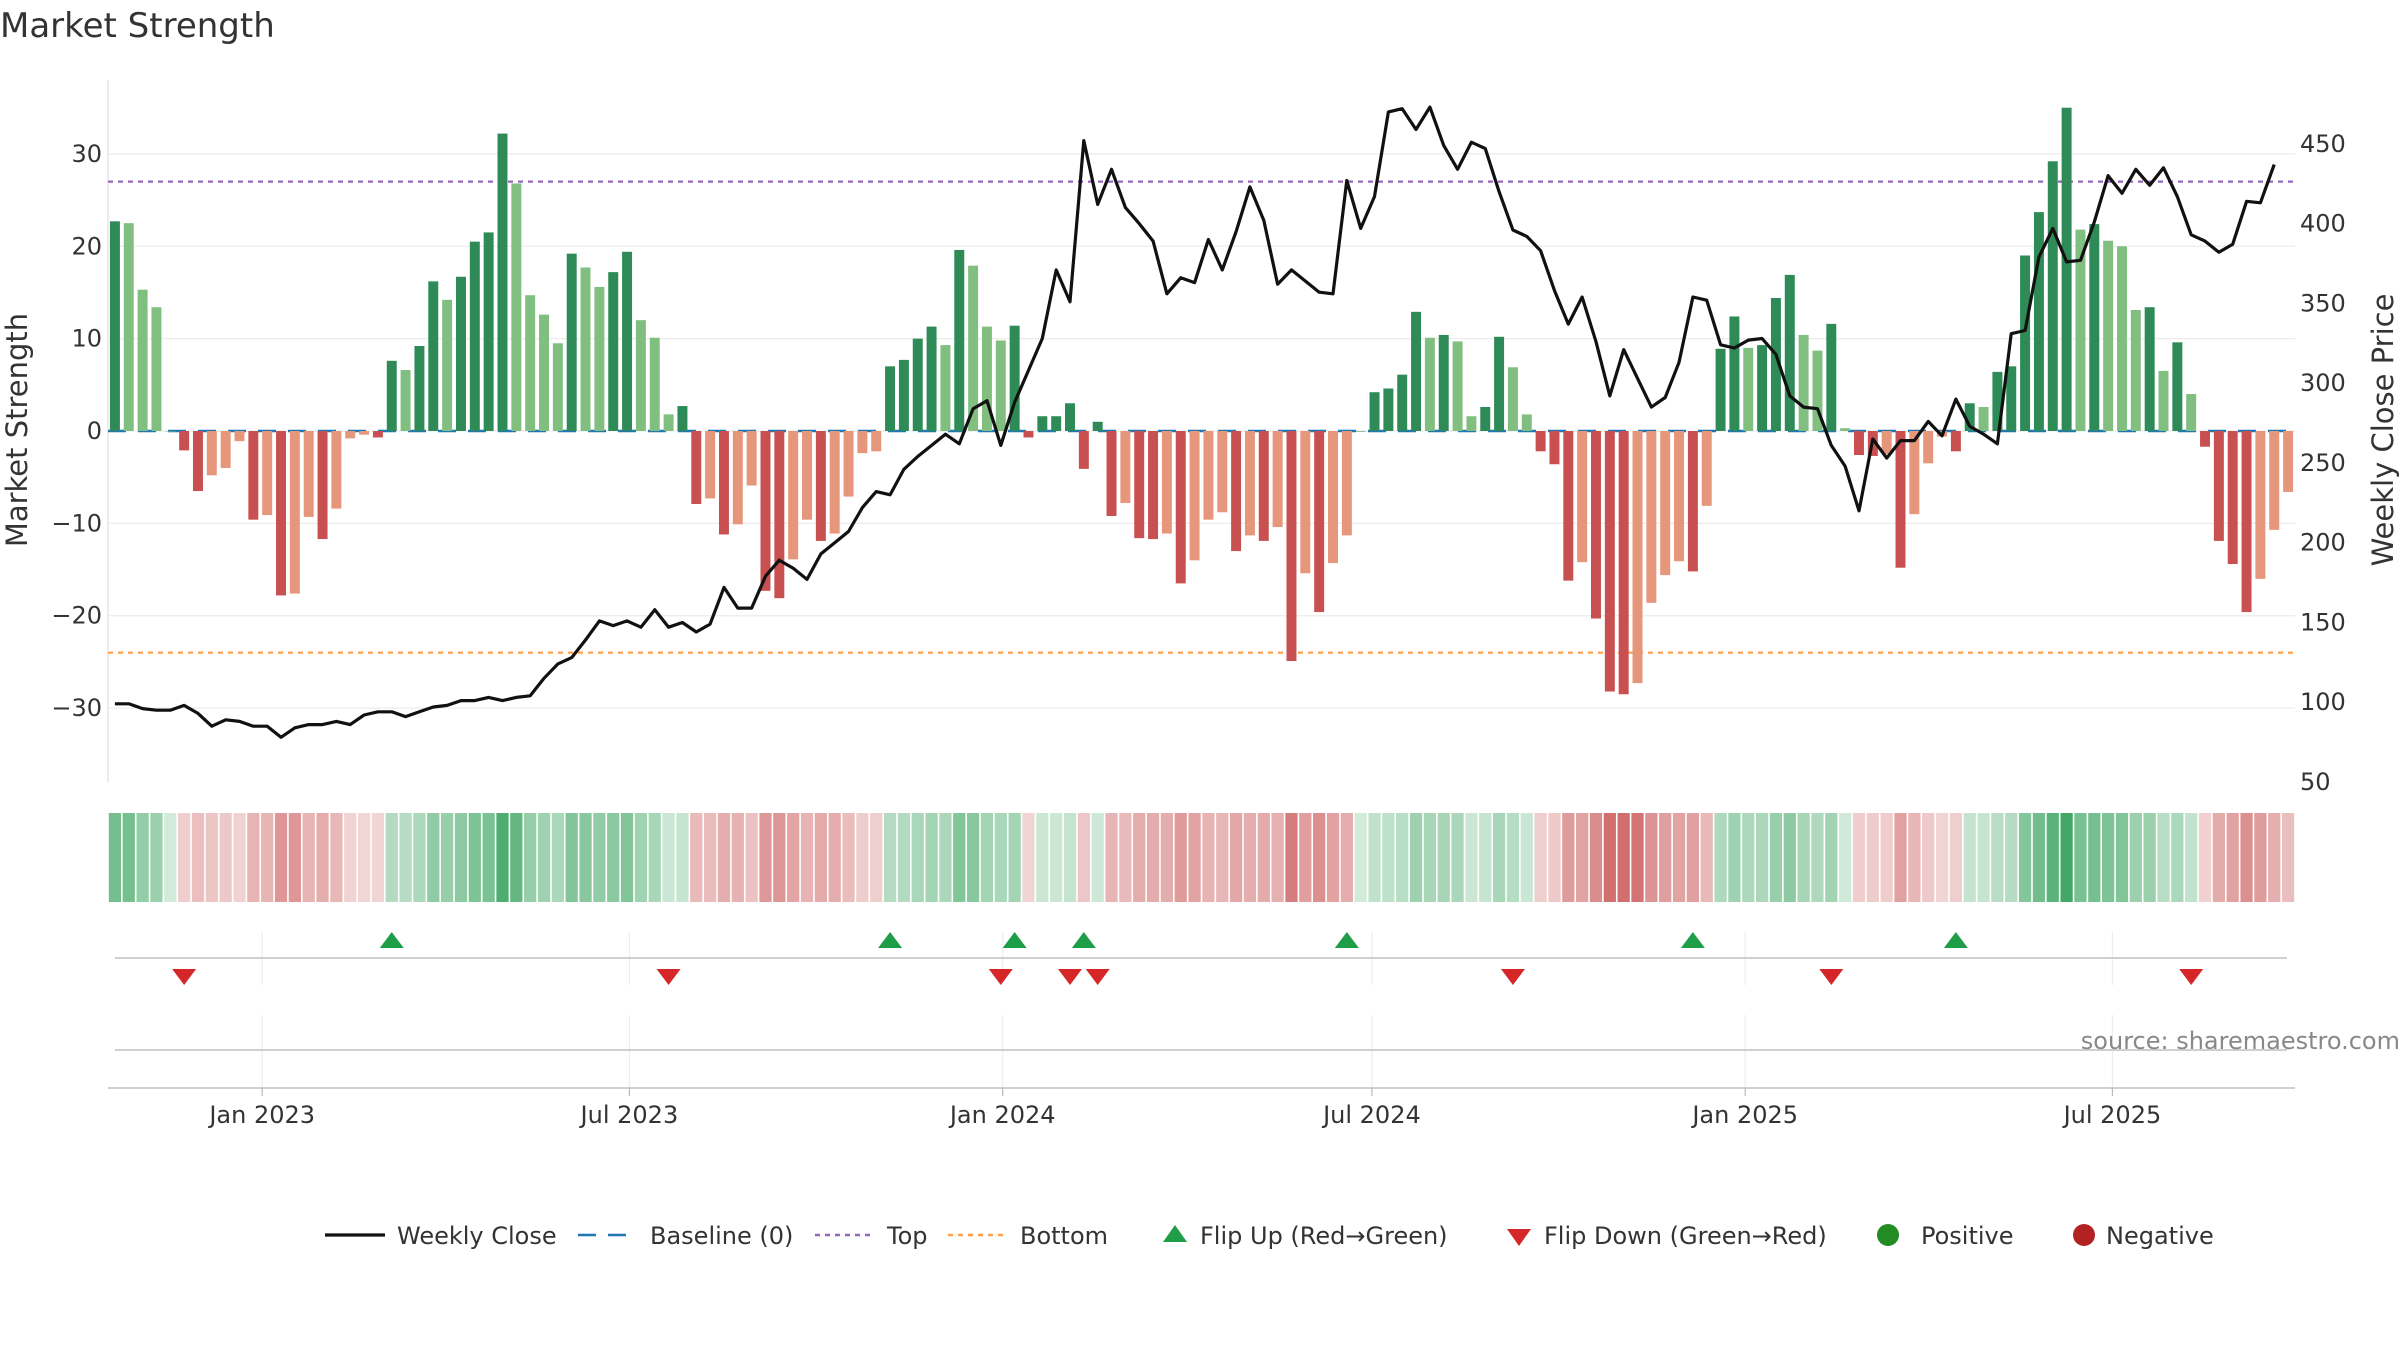 The width and height of the screenshot is (2400, 1350). I want to click on left-axis-label: Market Strength, so click(17, 430).